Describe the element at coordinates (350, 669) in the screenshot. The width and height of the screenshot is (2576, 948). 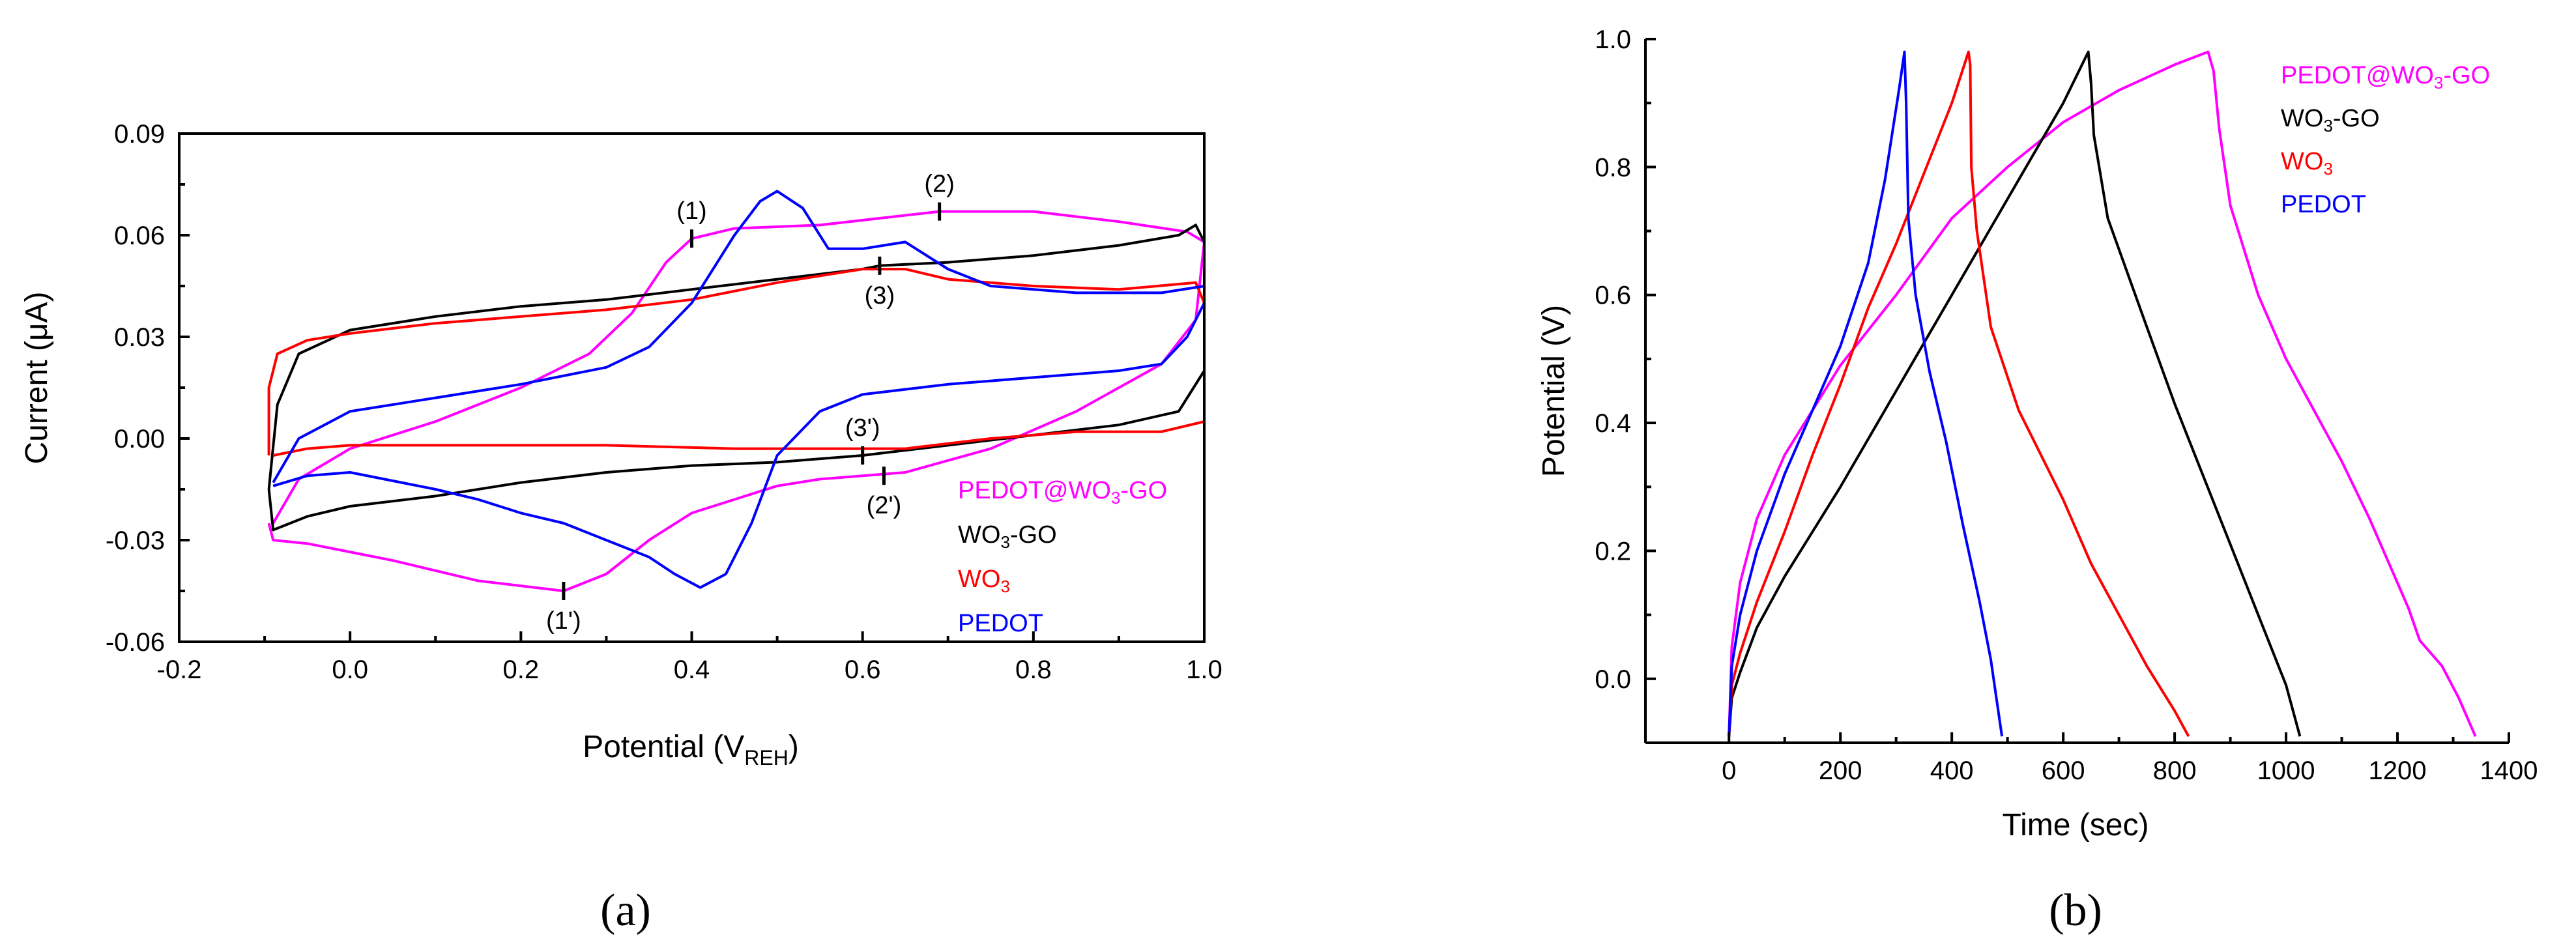
I see `panel-a-x-tick-label: 0.0` at that location.